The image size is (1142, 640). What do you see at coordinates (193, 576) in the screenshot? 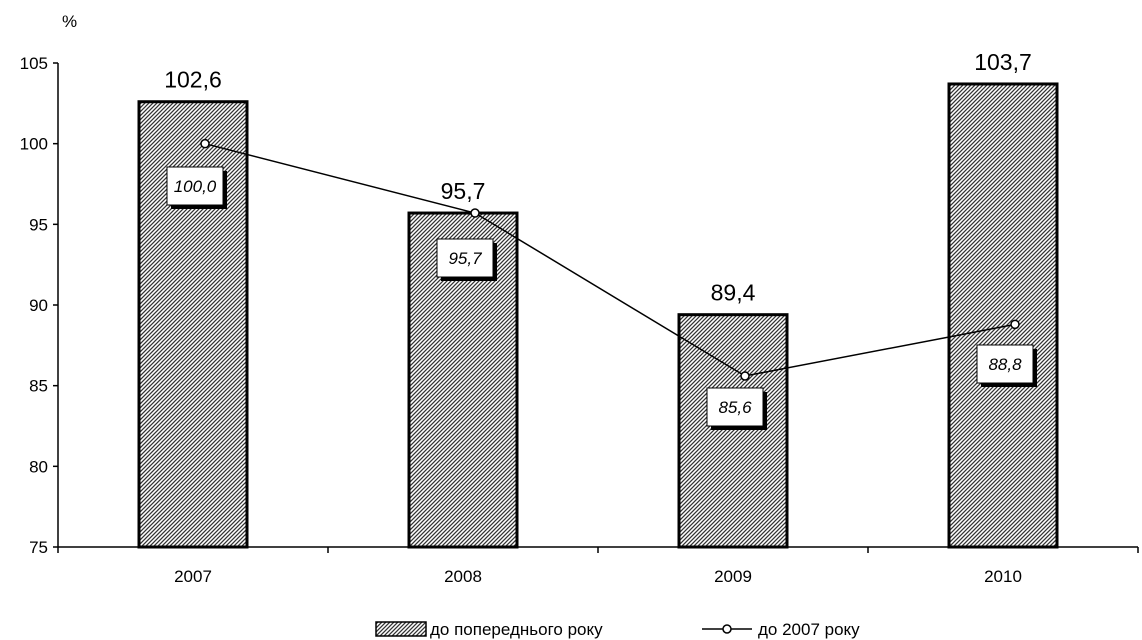
I see `x-tick-label: 2007` at bounding box center [193, 576].